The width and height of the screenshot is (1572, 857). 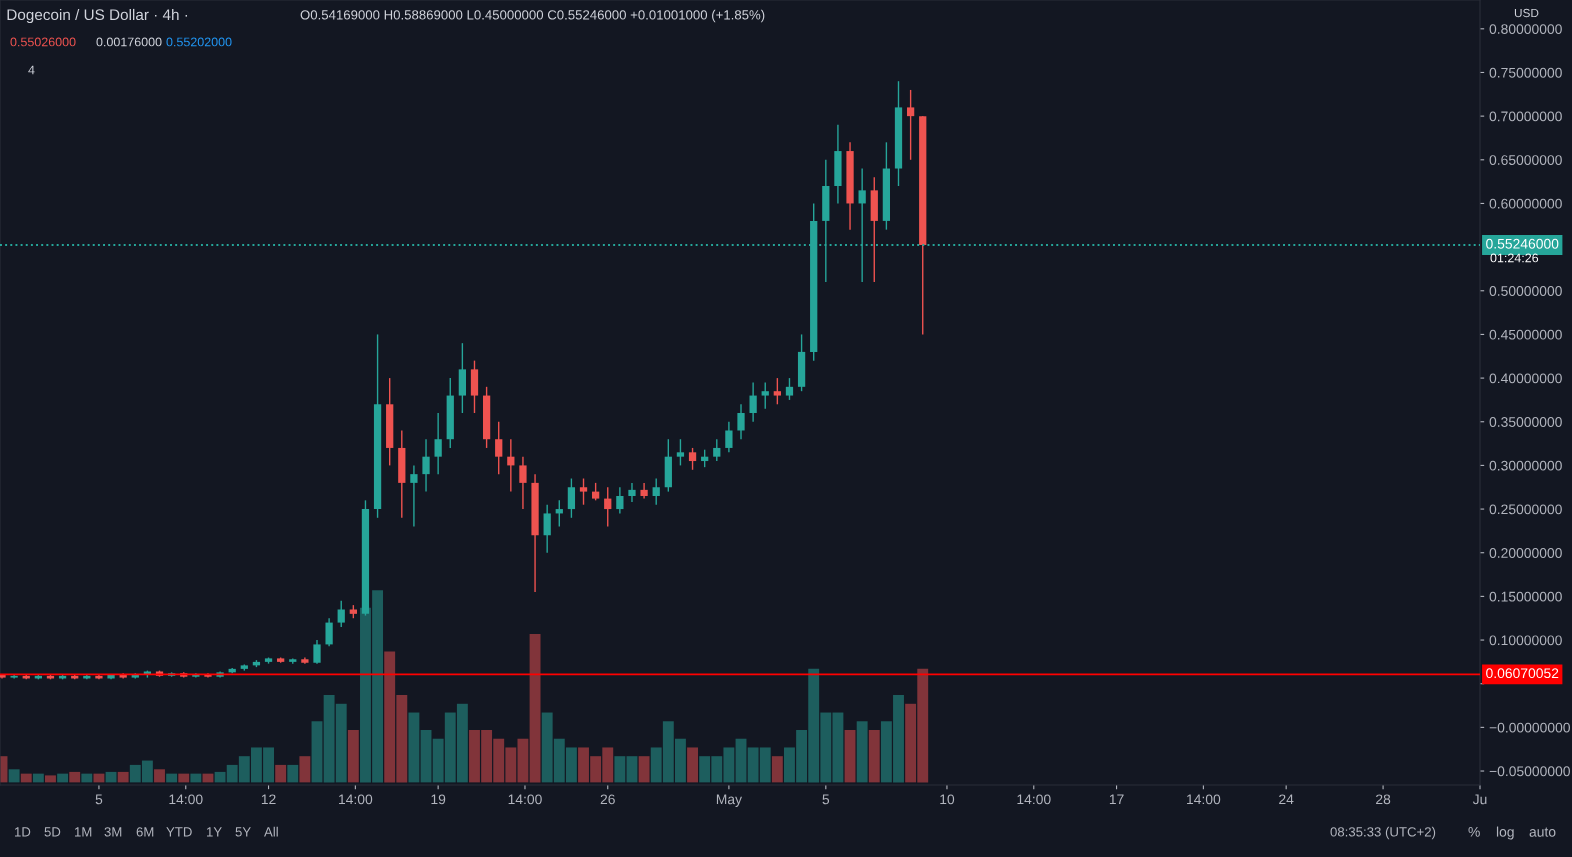 I want to click on text: 5D, so click(x=52, y=832).